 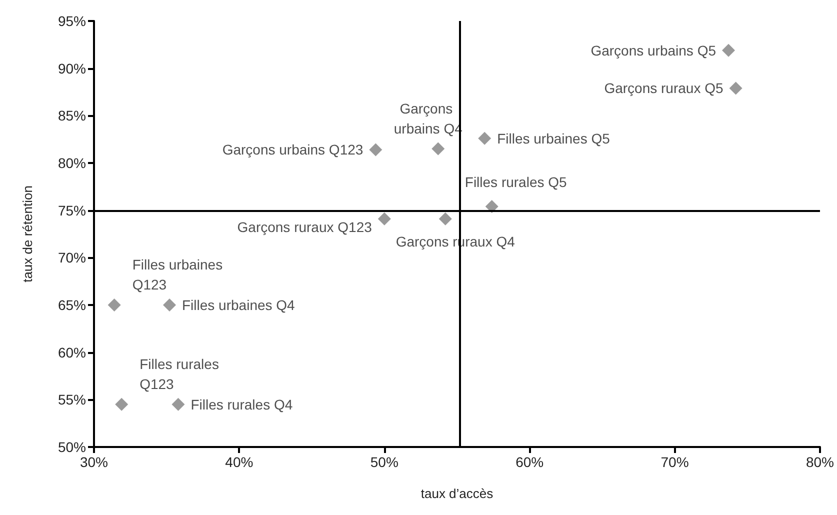 What do you see at coordinates (72, 352) in the screenshot?
I see `y-tick-label: 60%` at bounding box center [72, 352].